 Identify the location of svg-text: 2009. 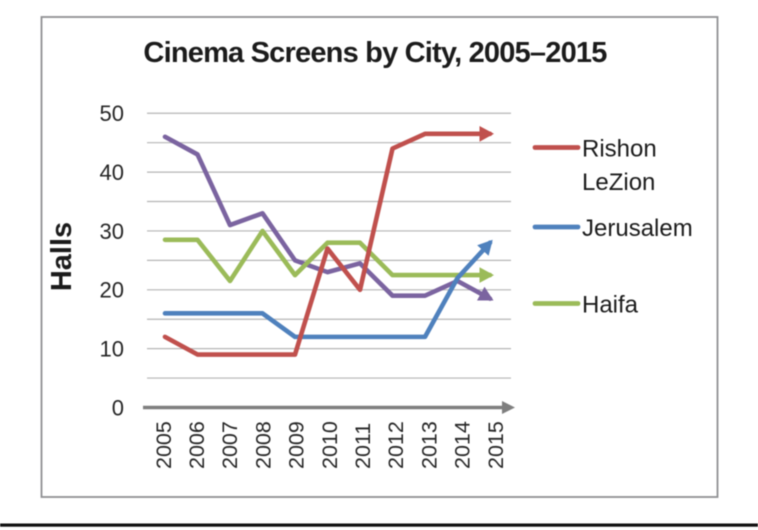
(297, 445).